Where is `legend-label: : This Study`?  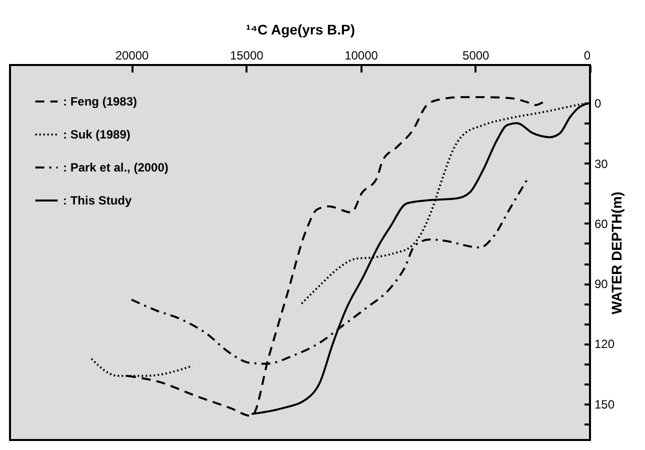
legend-label: : This Study is located at coordinates (97, 201).